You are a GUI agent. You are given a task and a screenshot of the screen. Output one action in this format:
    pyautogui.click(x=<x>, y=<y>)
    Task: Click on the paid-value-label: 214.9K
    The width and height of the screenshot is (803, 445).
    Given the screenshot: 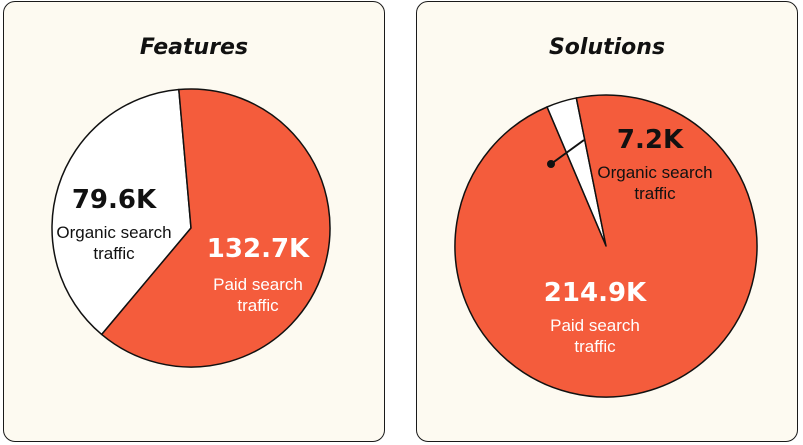 What is the action you would take?
    pyautogui.click(x=595, y=293)
    